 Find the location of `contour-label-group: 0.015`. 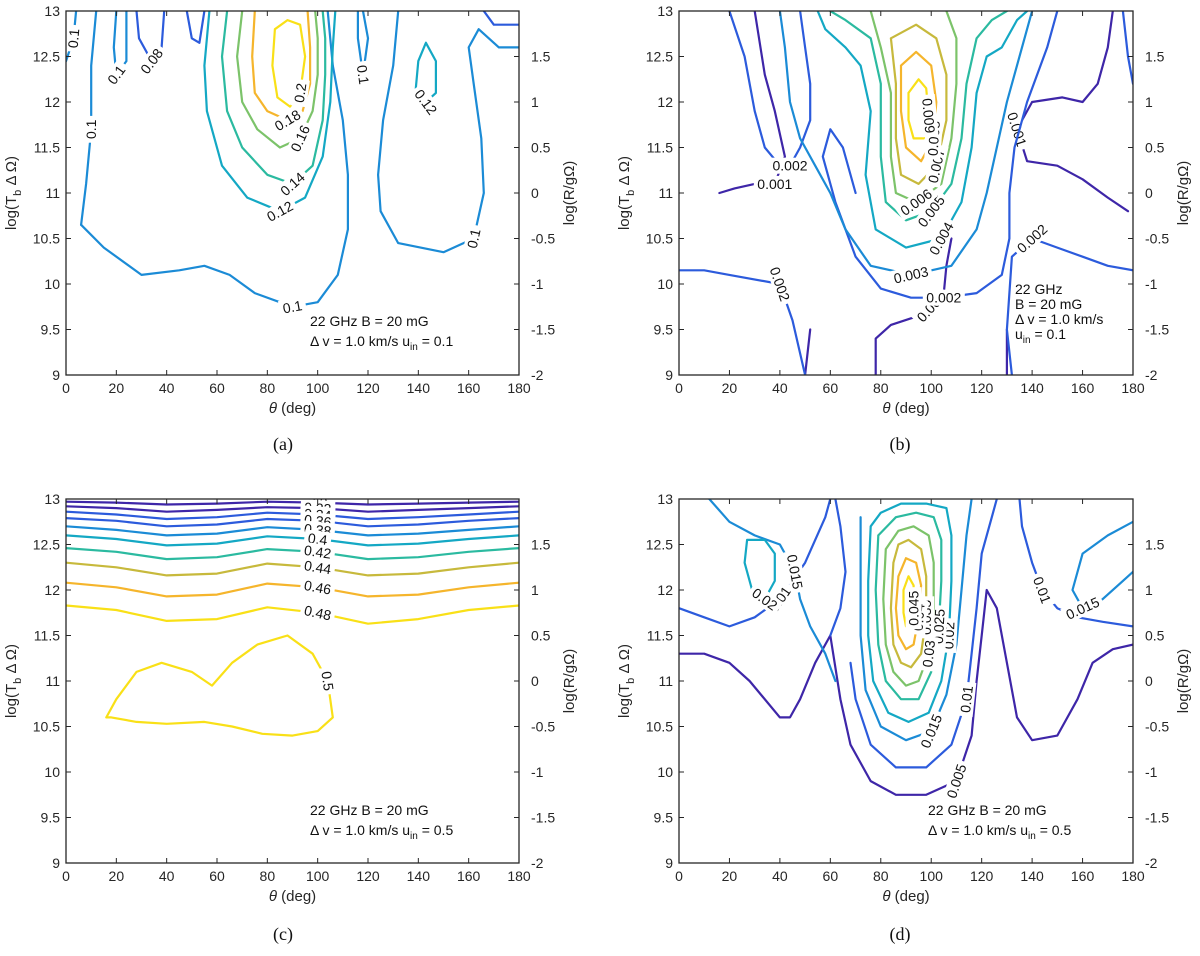

contour-label-group: 0.015 is located at coordinates (1083, 608).